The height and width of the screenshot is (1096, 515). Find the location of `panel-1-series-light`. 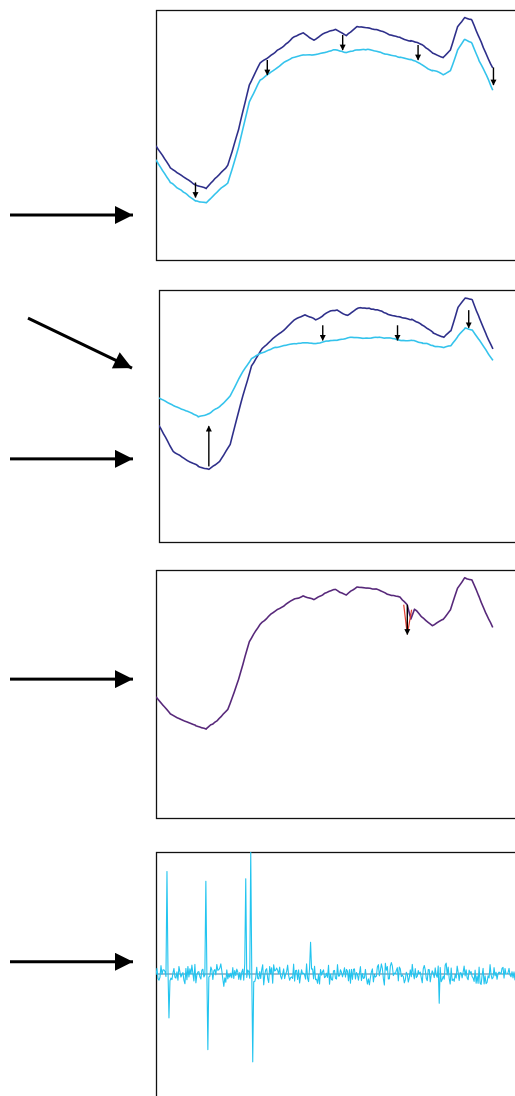

panel-1-series-light is located at coordinates (325, 121).